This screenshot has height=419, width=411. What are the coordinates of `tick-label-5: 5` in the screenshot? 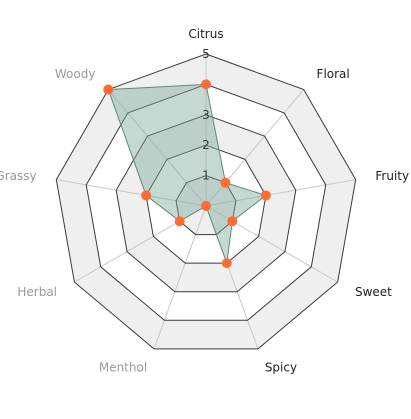 It's located at (206, 54).